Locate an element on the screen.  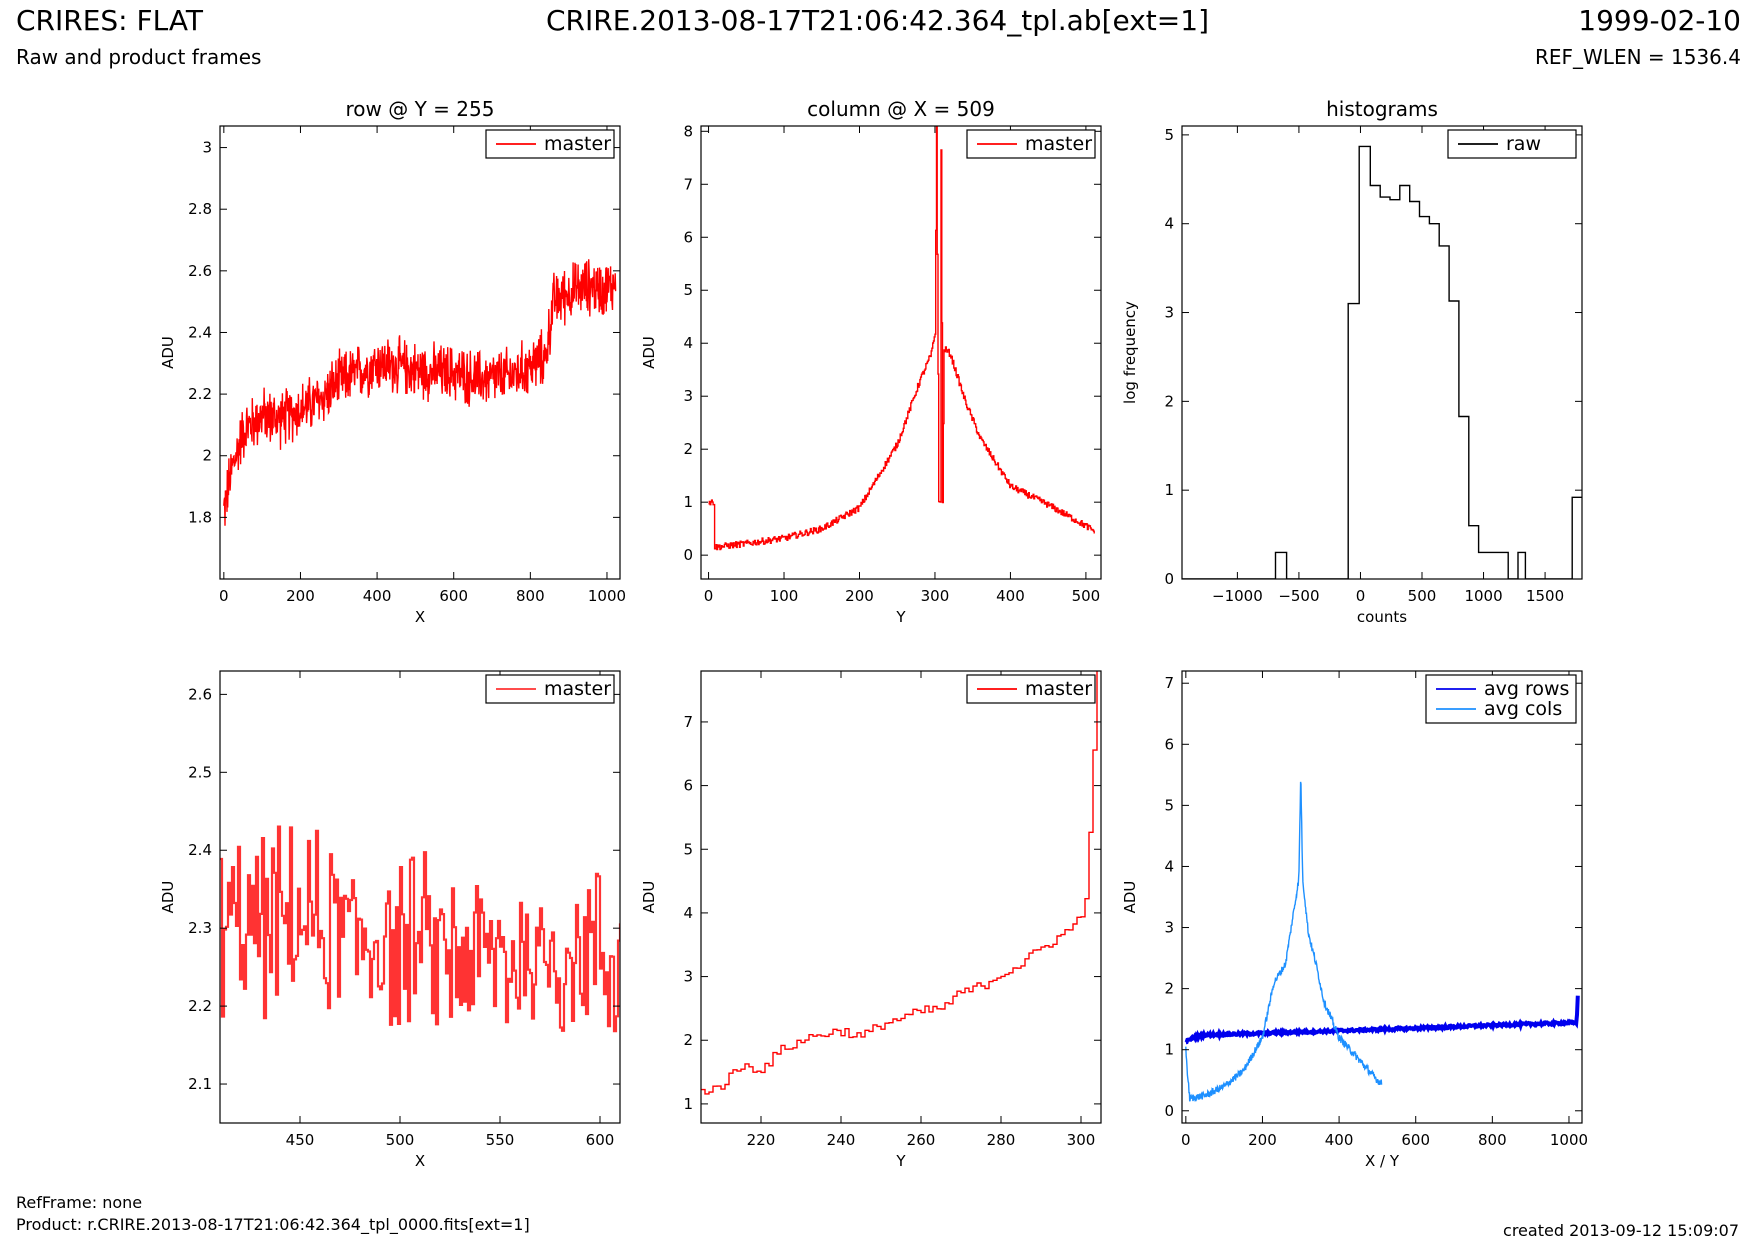
refframe-label: RefFrame: none is located at coordinates (79, 1202).